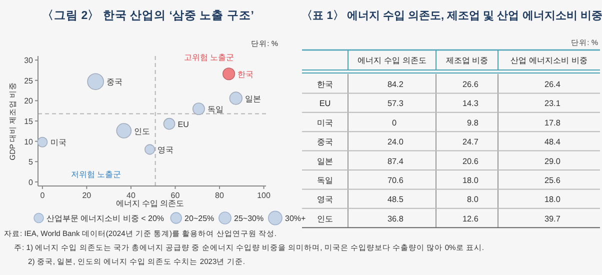 This screenshot has height=275, width=602. What do you see at coordinates (395, 180) in the screenshot?
I see `data-label: 70.6` at bounding box center [395, 180].